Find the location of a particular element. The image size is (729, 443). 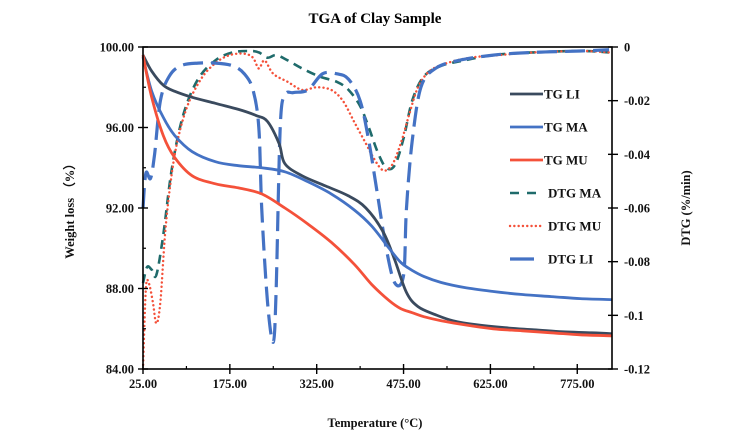

legend: TG LI TG MA TG MU DTG MA DTG MU DTG LI is located at coordinates (555, 177).